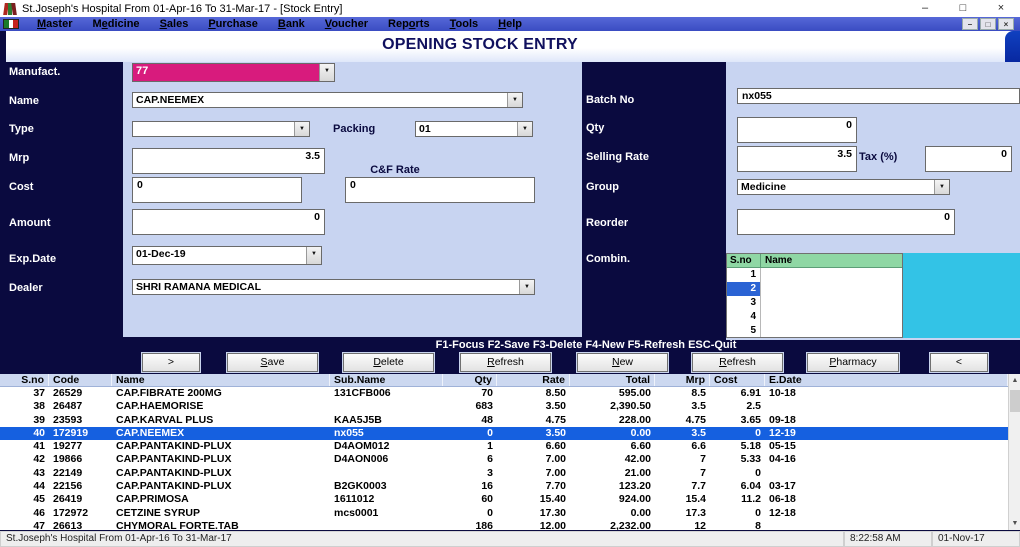 The width and height of the screenshot is (1020, 547). What do you see at coordinates (474, 129) in the screenshot?
I see `packing-combobox: 01 ▼` at bounding box center [474, 129].